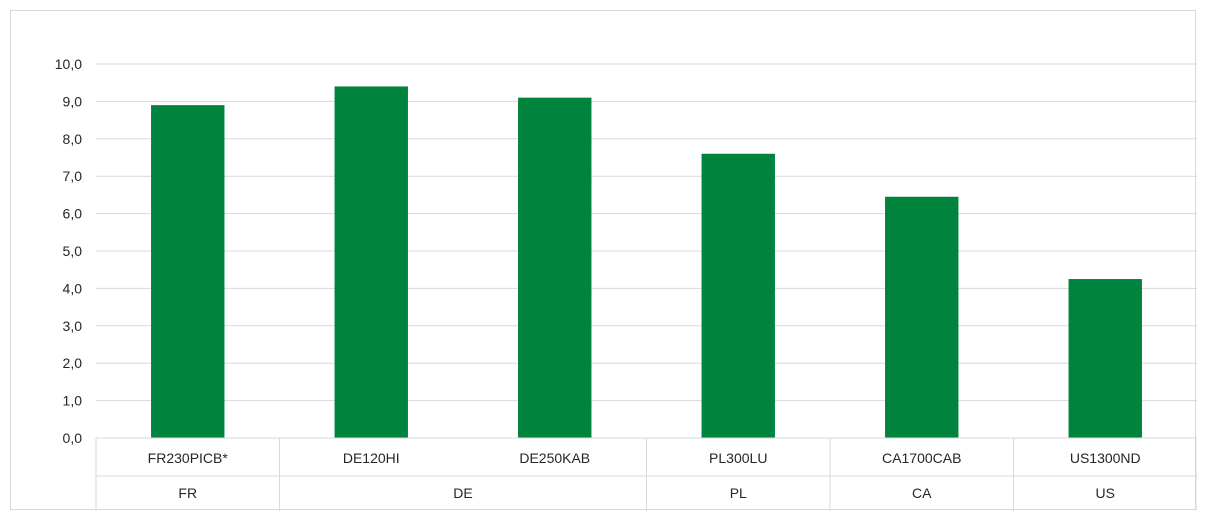 The image size is (1206, 520). Describe the element at coordinates (922, 493) in the screenshot. I see `x-group-label: CA` at that location.